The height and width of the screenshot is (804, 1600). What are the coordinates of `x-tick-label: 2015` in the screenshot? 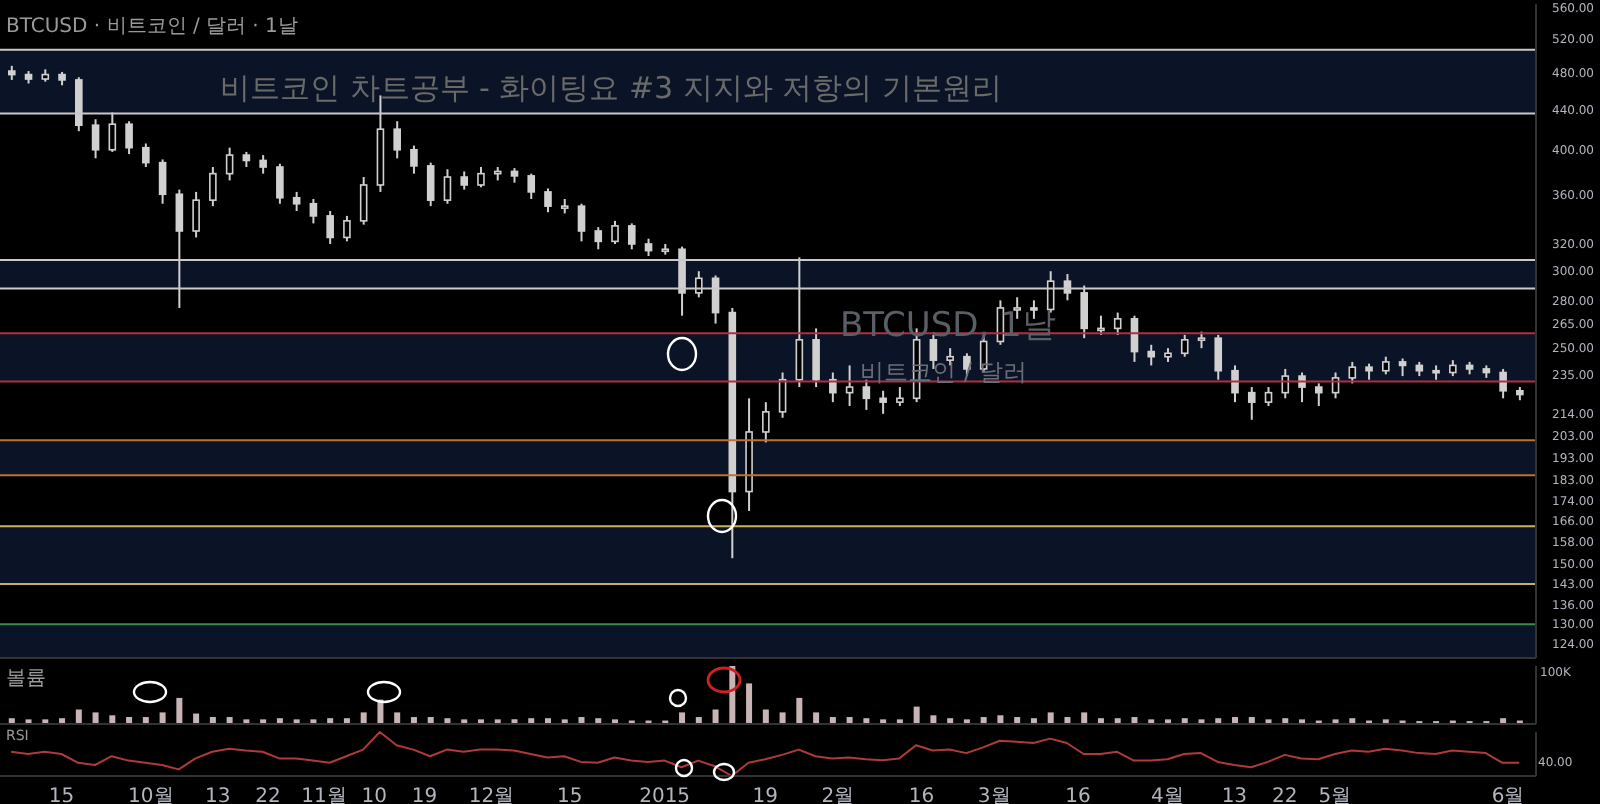 It's located at (665, 795).